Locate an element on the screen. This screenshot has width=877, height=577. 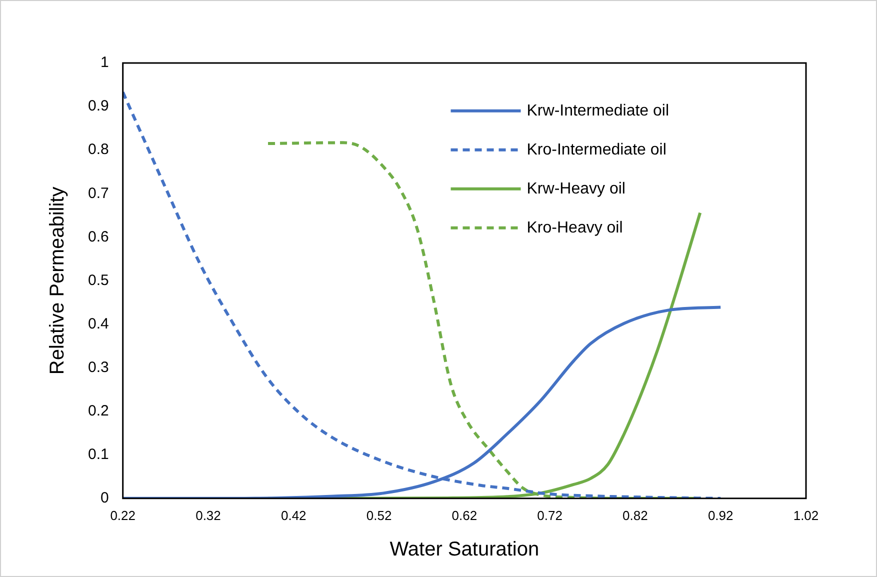
x-tick-label: 0.22 is located at coordinates (123, 515).